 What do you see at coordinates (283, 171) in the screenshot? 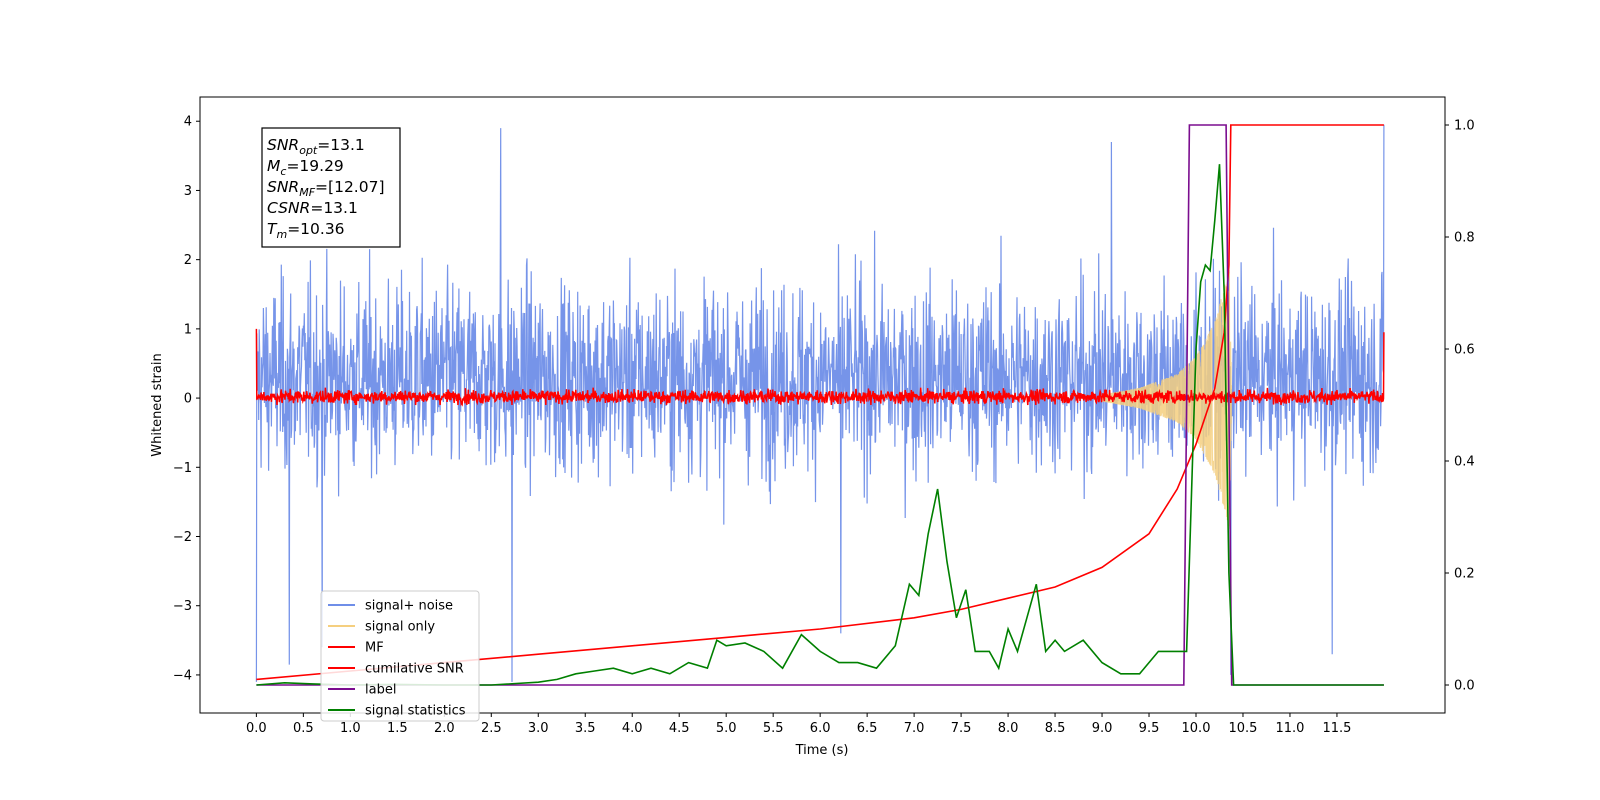
I see `annotation-subscript: c` at bounding box center [283, 171].